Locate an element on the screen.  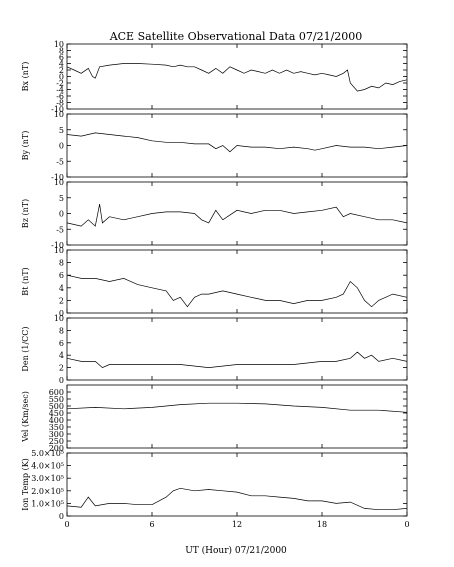
y-tick-label: 500 is located at coordinates (56, 406).